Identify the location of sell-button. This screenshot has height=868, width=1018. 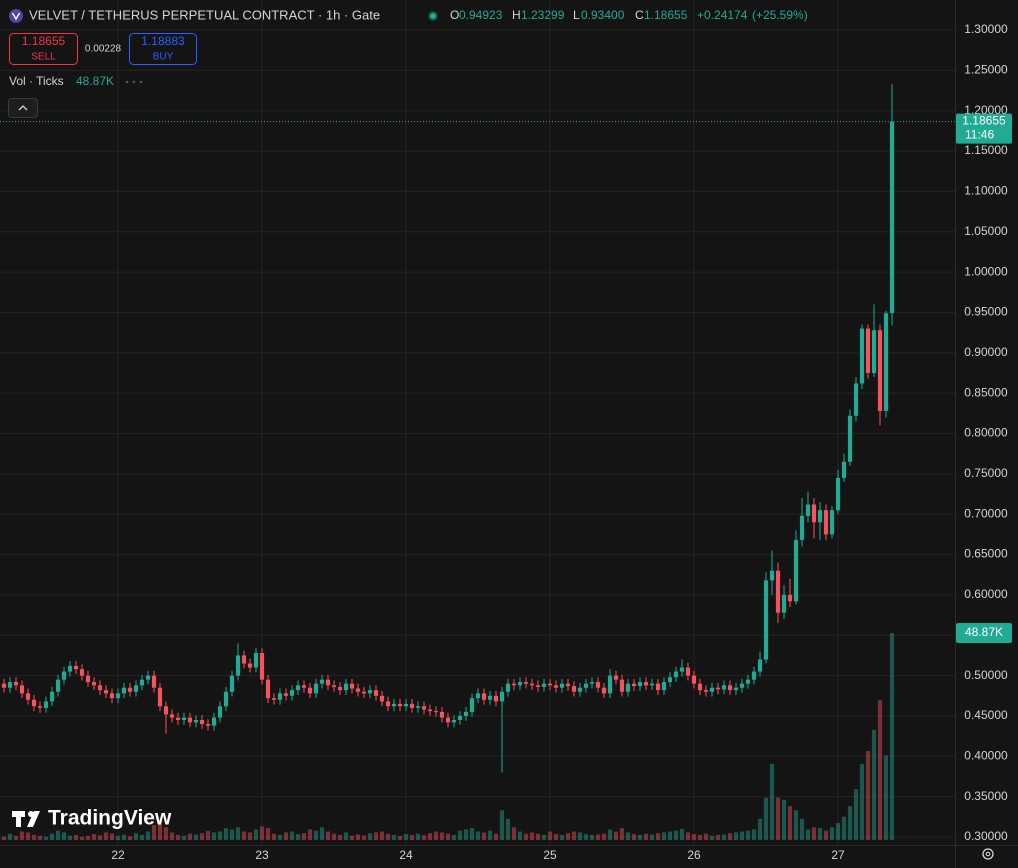
(43, 49).